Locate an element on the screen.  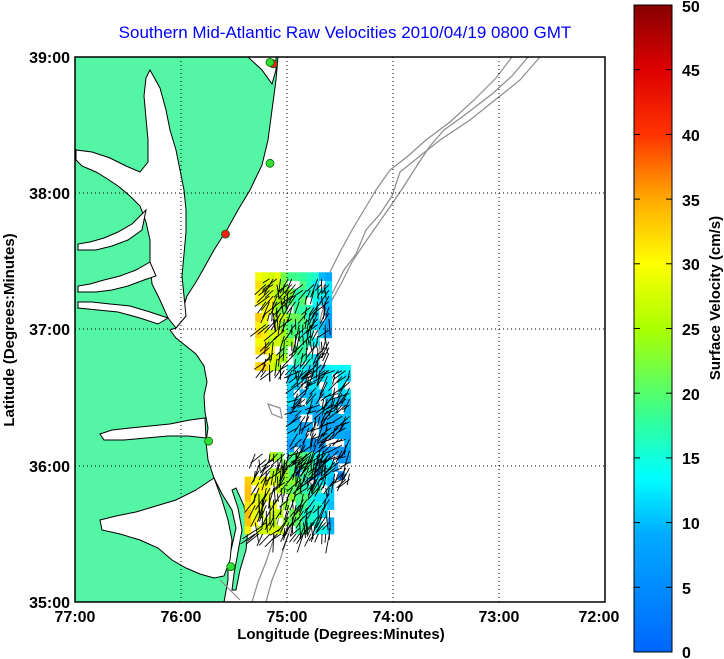
y-tick-label: 36:00 is located at coordinates (49, 467).